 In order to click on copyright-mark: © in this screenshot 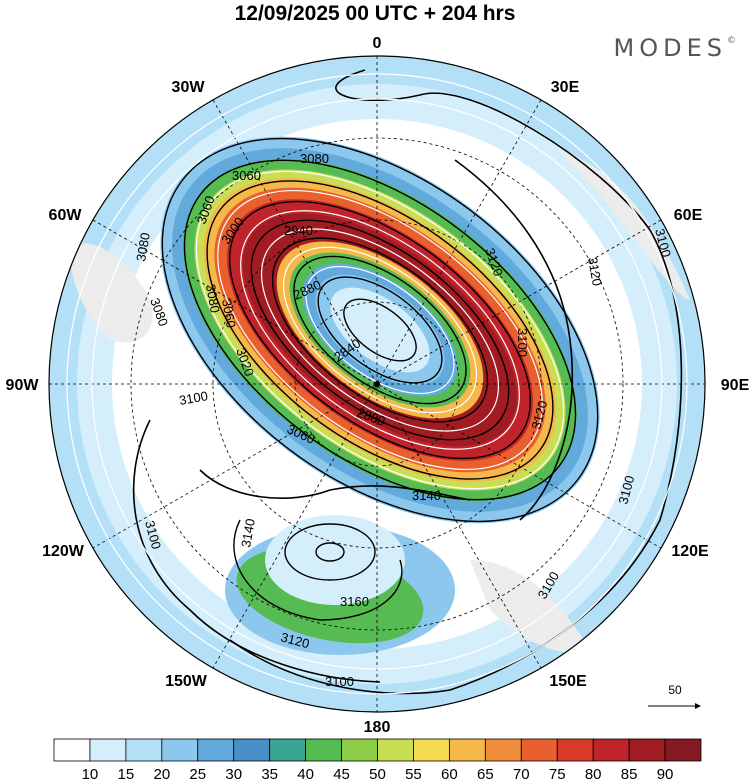, I will do `click(731, 41)`.